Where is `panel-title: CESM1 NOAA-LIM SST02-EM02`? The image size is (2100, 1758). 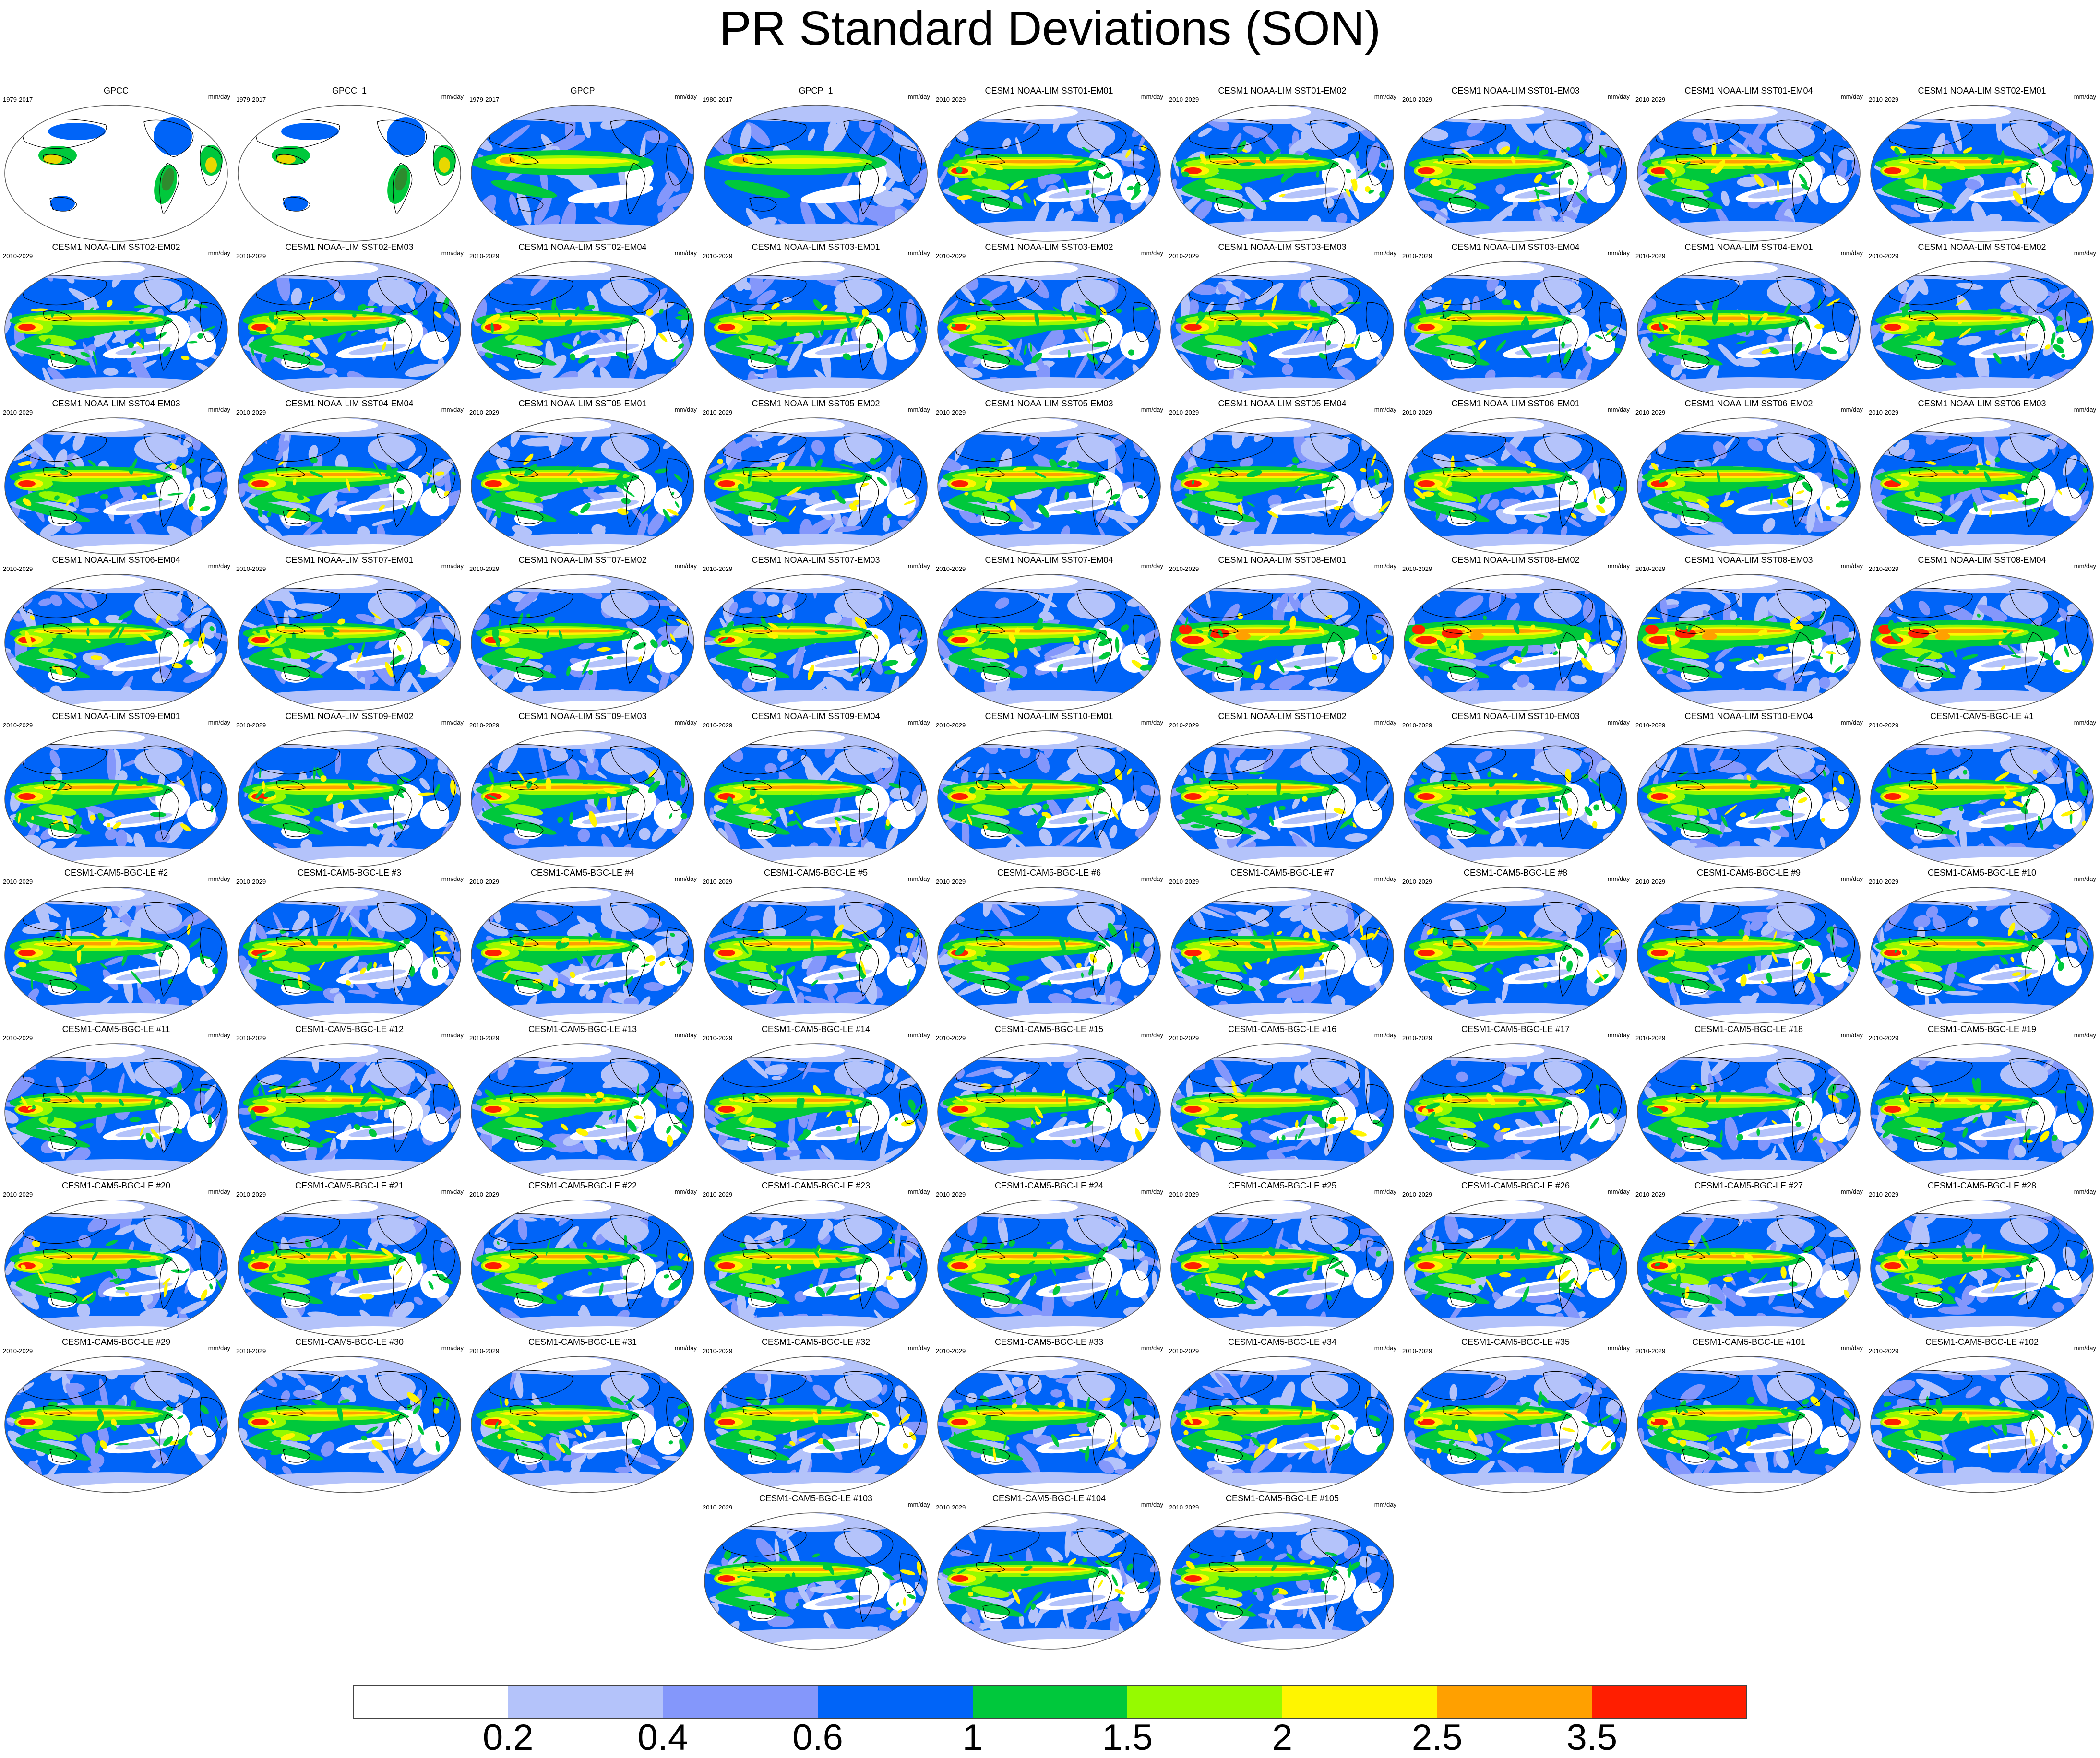
panel-title: CESM1 NOAA-LIM SST02-EM02 is located at coordinates (116, 247).